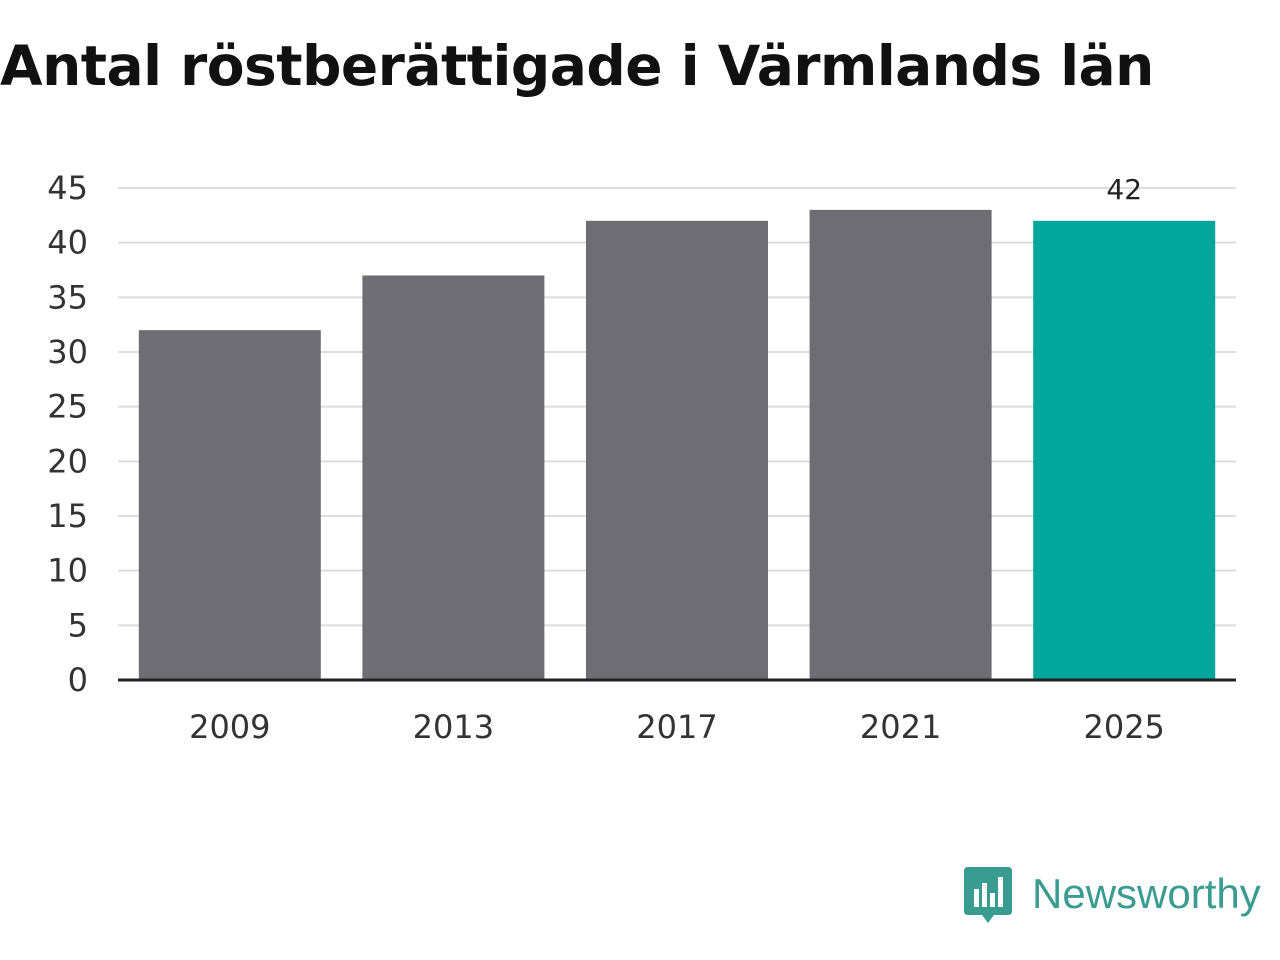 The width and height of the screenshot is (1280, 960). What do you see at coordinates (78, 680) in the screenshot?
I see `y-tick-label: 0` at bounding box center [78, 680].